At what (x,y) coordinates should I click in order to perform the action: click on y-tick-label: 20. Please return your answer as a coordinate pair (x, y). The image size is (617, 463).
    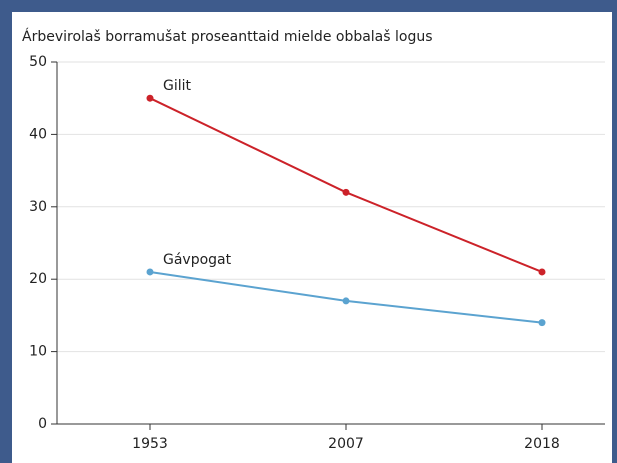
    Looking at the image, I should click on (38, 279).